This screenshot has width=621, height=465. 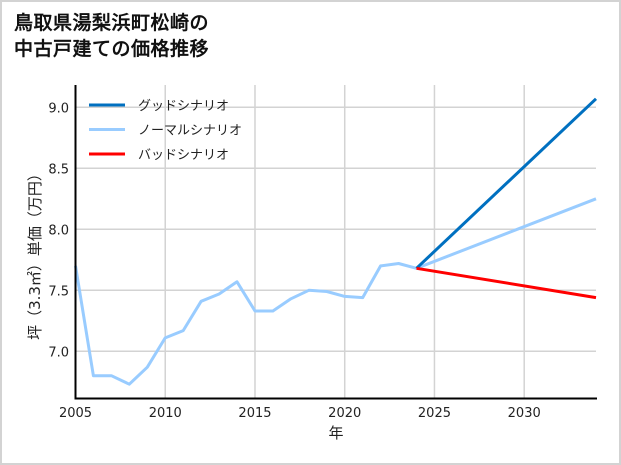 What do you see at coordinates (58, 291) in the screenshot?
I see `y-tick-label: 7.5` at bounding box center [58, 291].